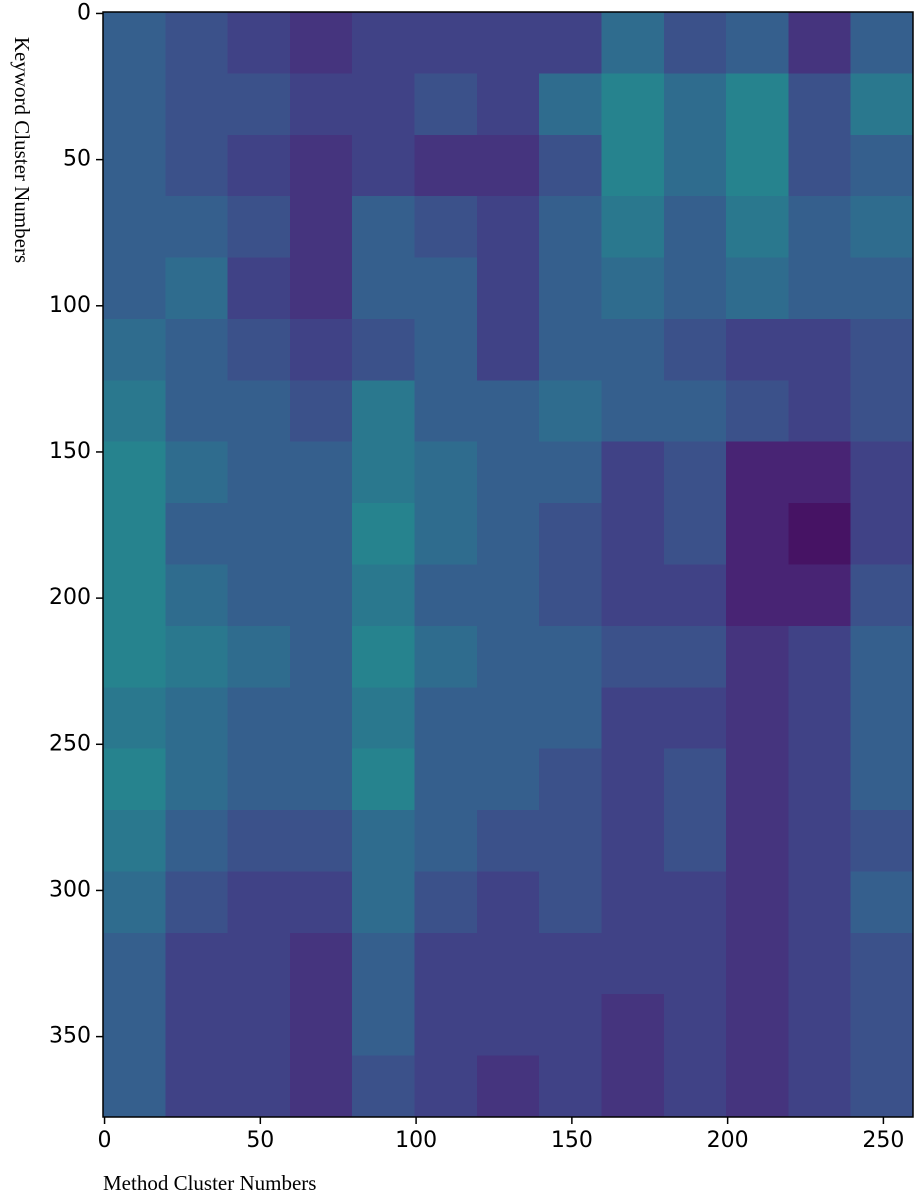 The width and height of the screenshot is (918, 1200). Describe the element at coordinates (728, 1140) in the screenshot. I see `x-tick-label: 200` at that location.